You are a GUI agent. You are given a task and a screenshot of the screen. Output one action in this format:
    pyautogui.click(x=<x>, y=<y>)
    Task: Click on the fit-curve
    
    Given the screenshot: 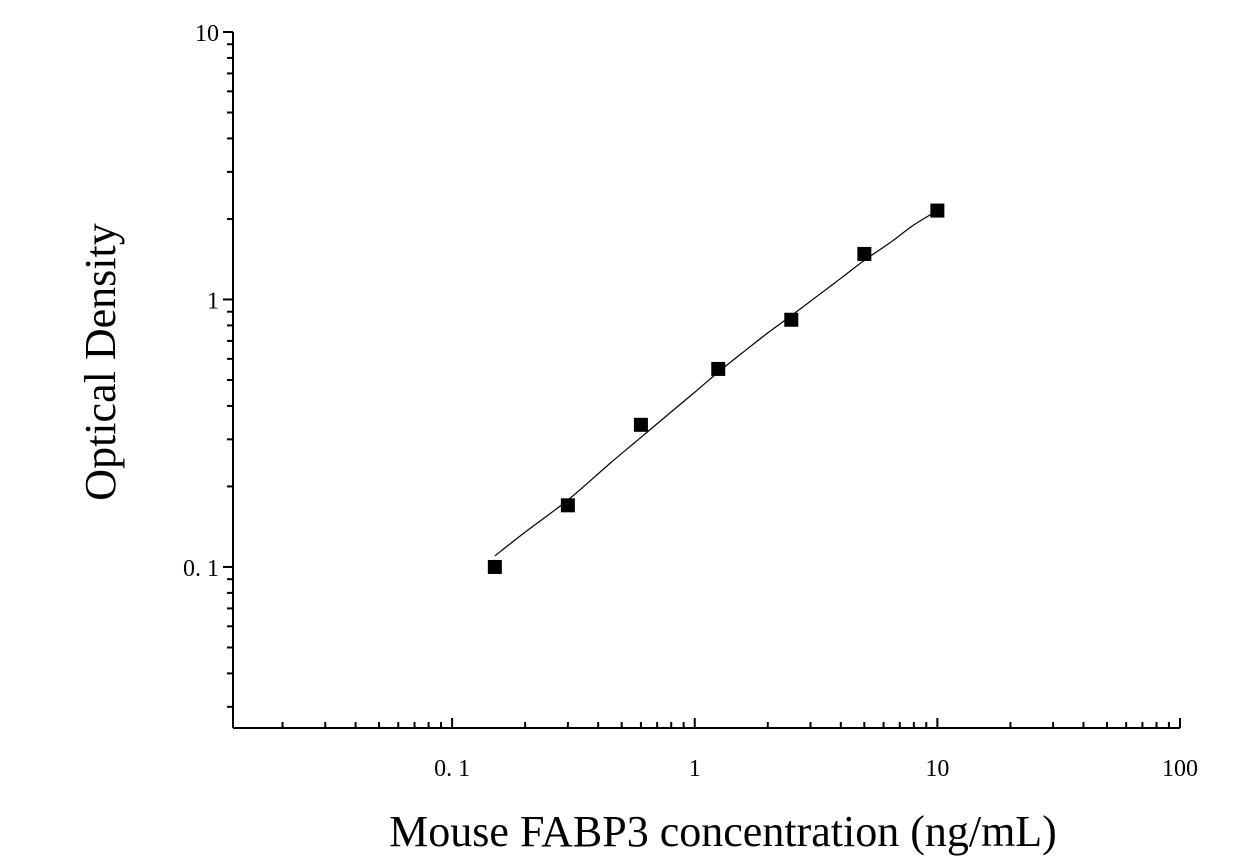 What is the action you would take?
    pyautogui.click(x=716, y=383)
    